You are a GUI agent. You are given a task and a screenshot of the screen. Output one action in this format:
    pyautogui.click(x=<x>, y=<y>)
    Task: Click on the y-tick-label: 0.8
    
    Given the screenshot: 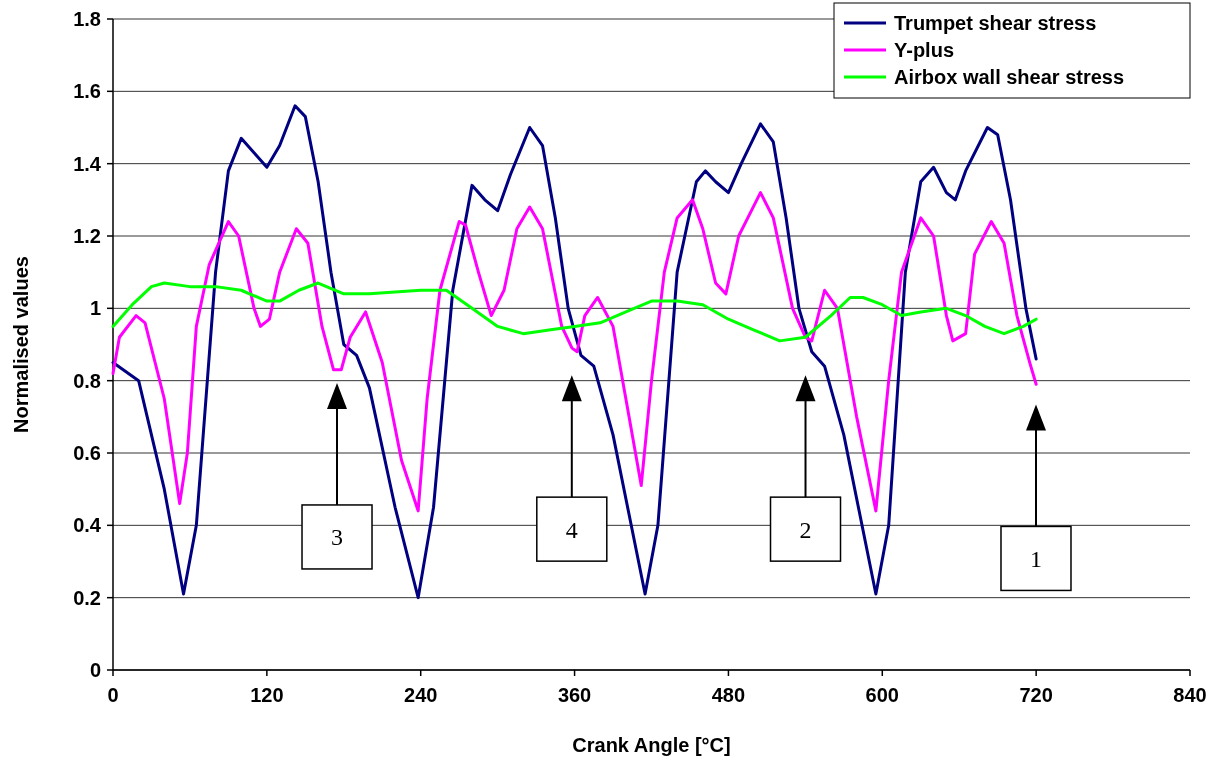 What is the action you would take?
    pyautogui.click(x=87, y=380)
    